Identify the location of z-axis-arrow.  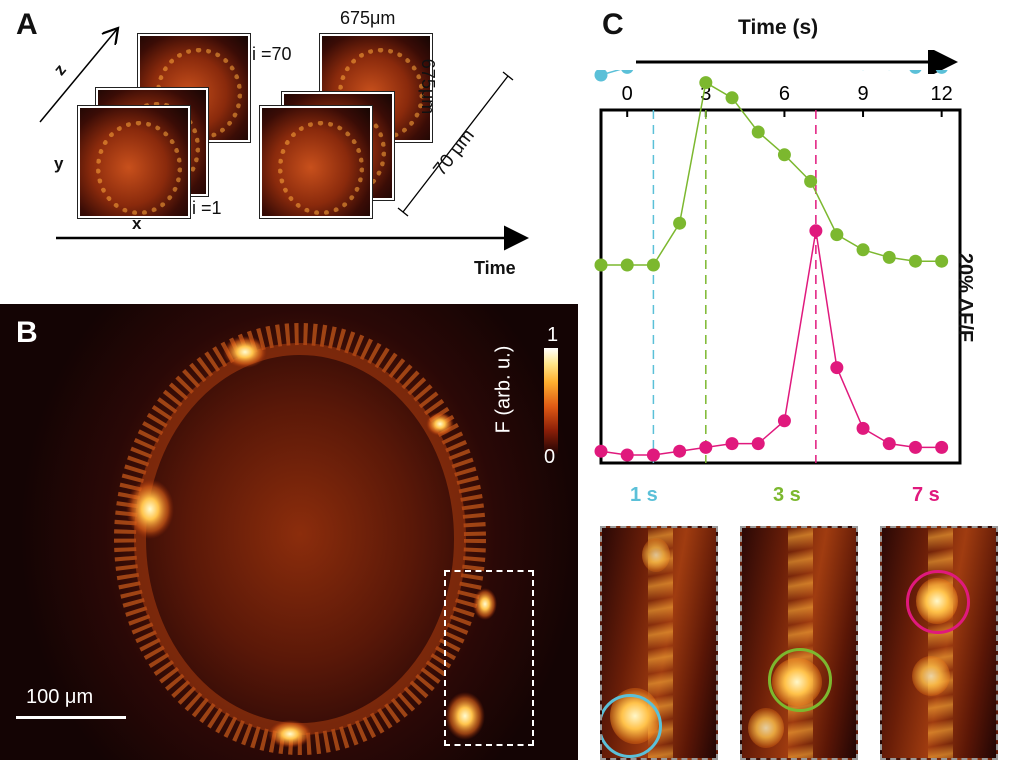
(78, 75).